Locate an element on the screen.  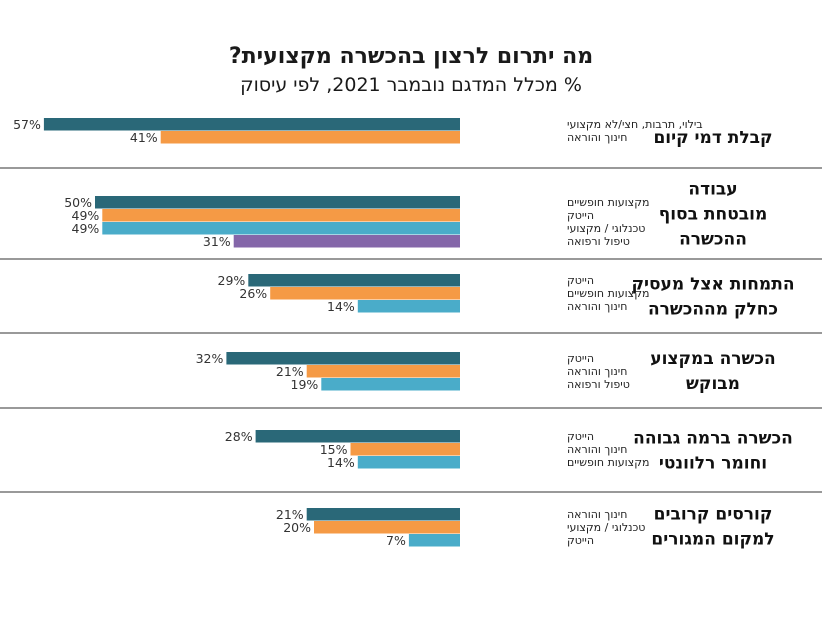
value-label: 57% is located at coordinates (27, 124).